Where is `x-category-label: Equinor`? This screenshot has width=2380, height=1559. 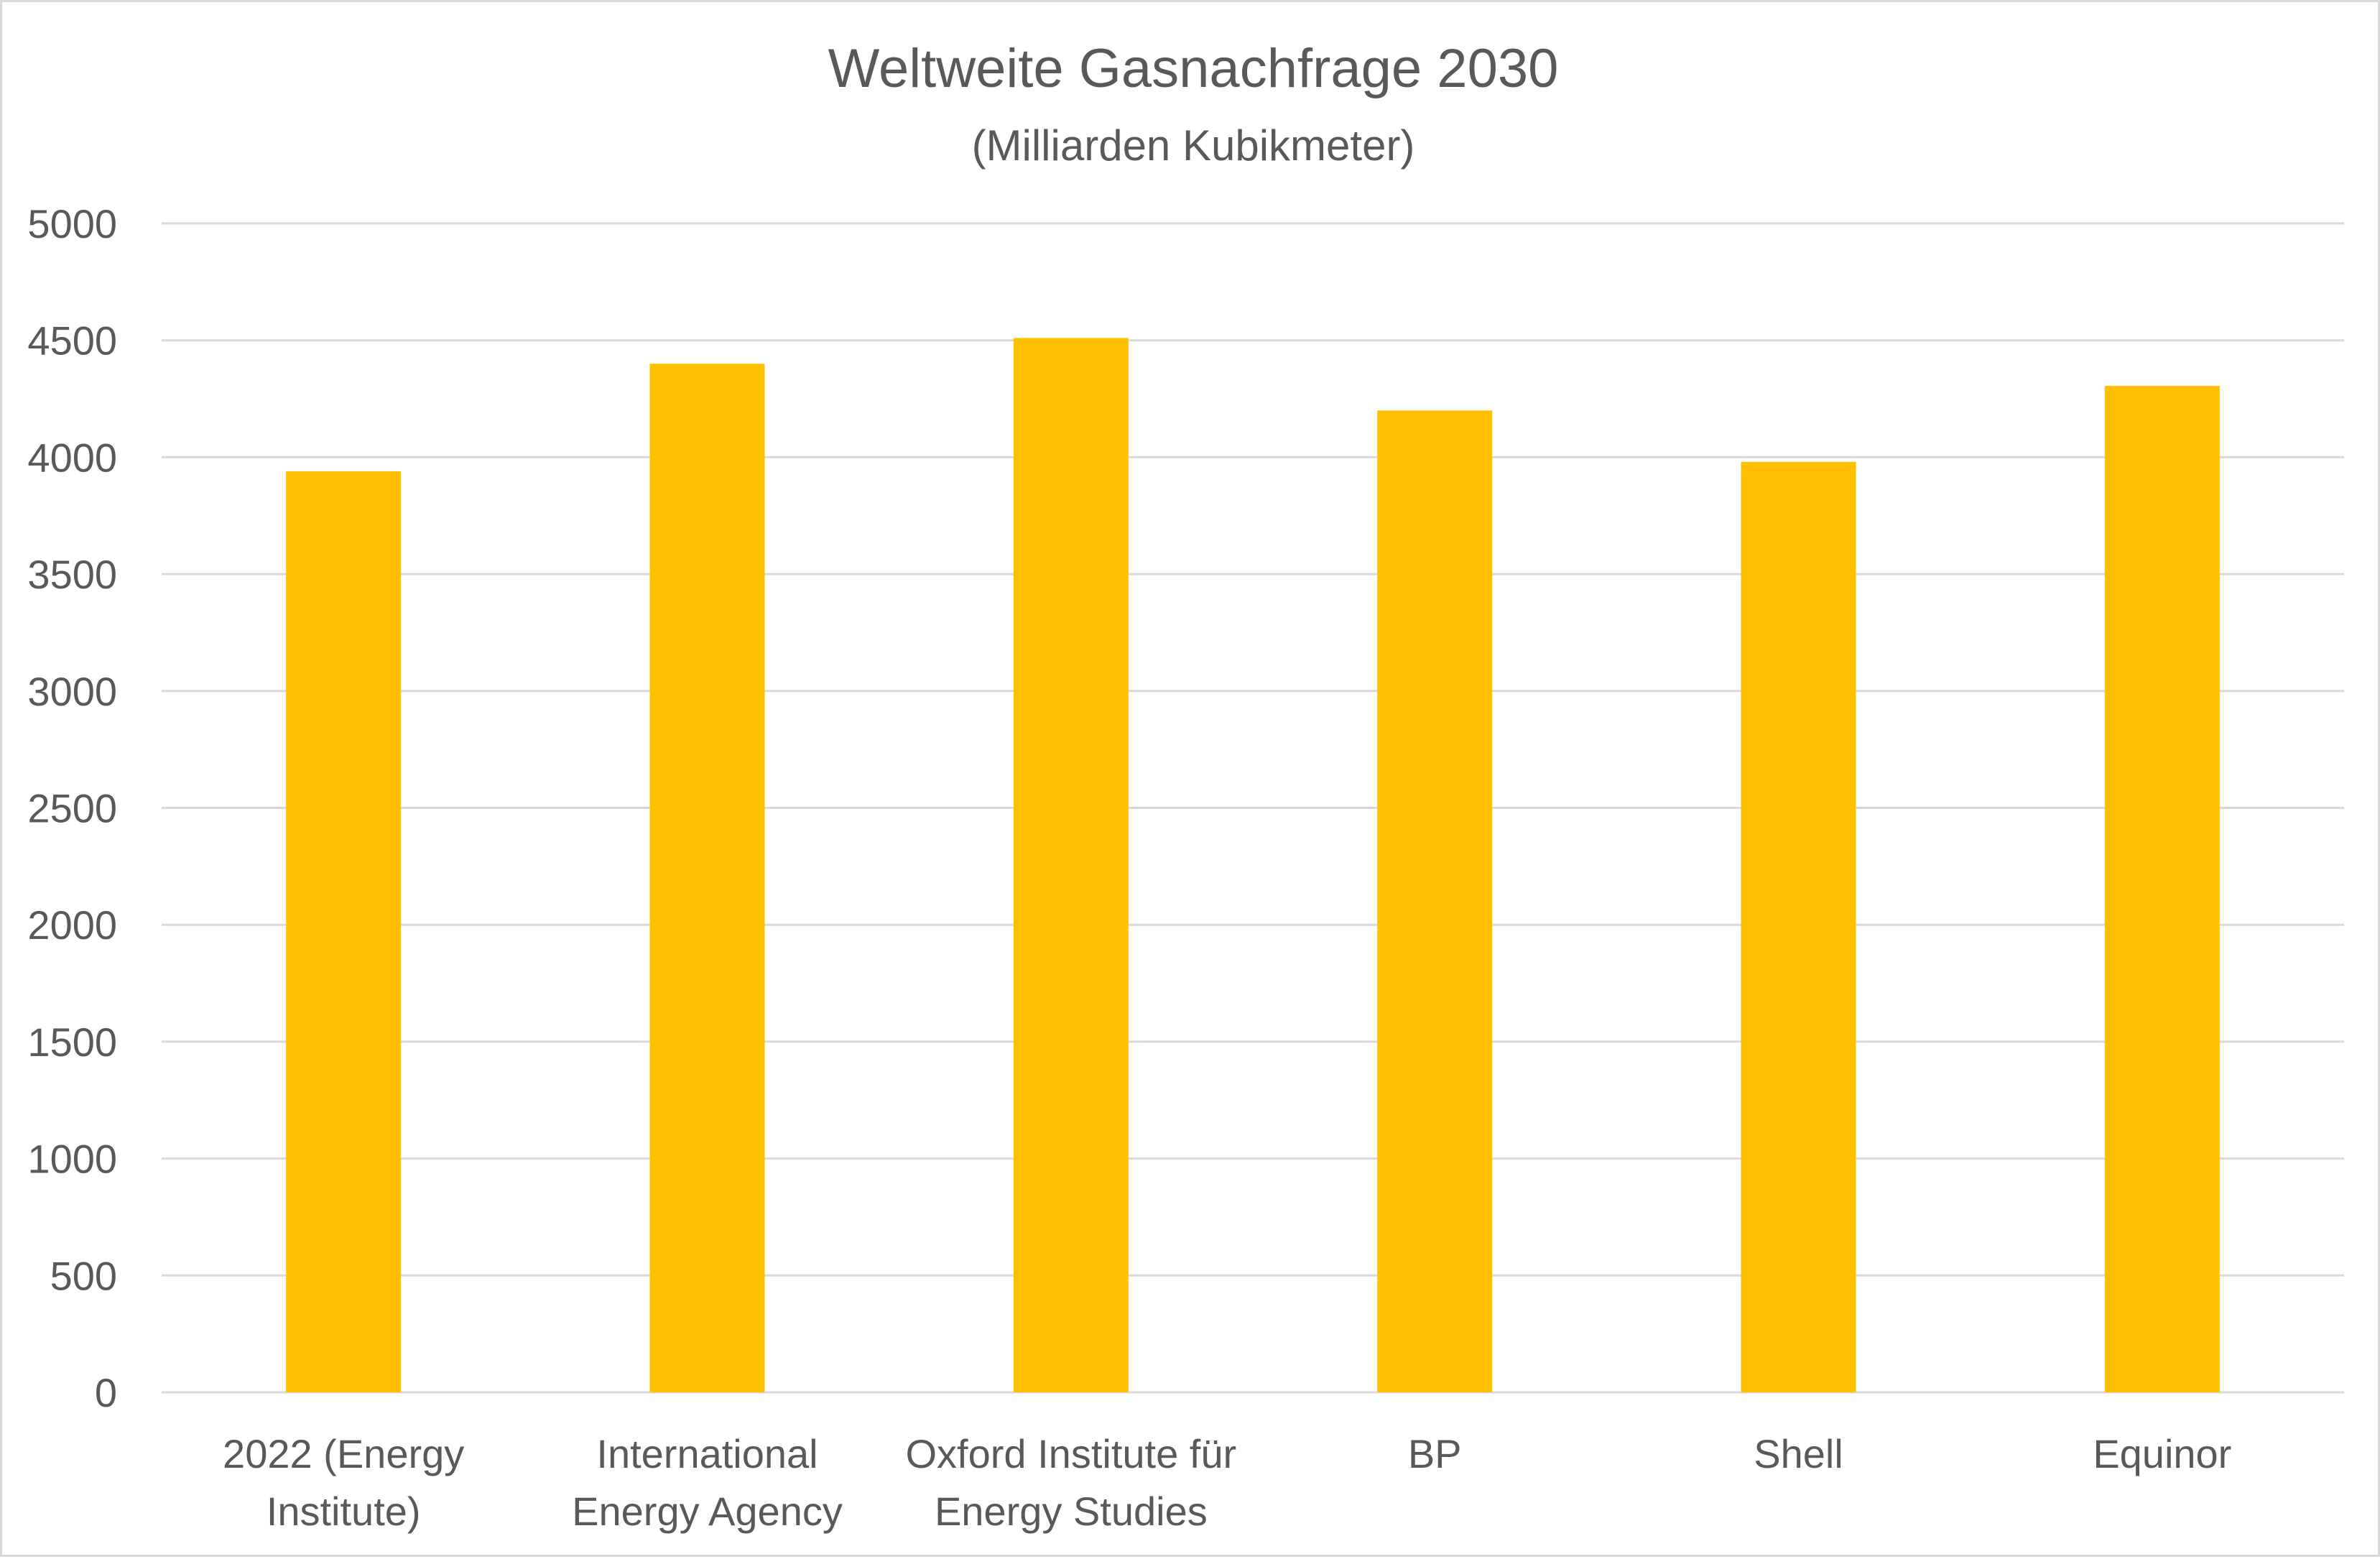 x-category-label: Equinor is located at coordinates (2162, 1453).